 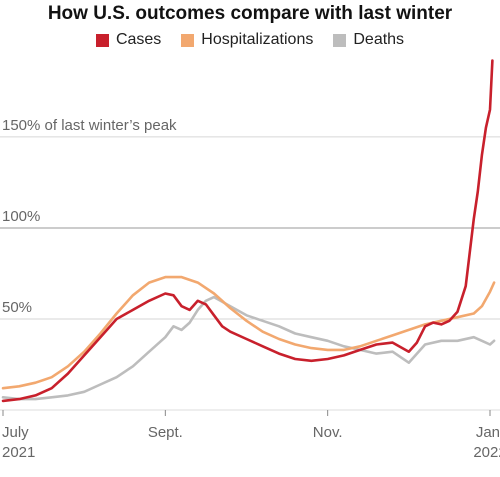 What do you see at coordinates (328, 432) in the screenshot?
I see `x-tick-label-2-0: Nov.` at bounding box center [328, 432].